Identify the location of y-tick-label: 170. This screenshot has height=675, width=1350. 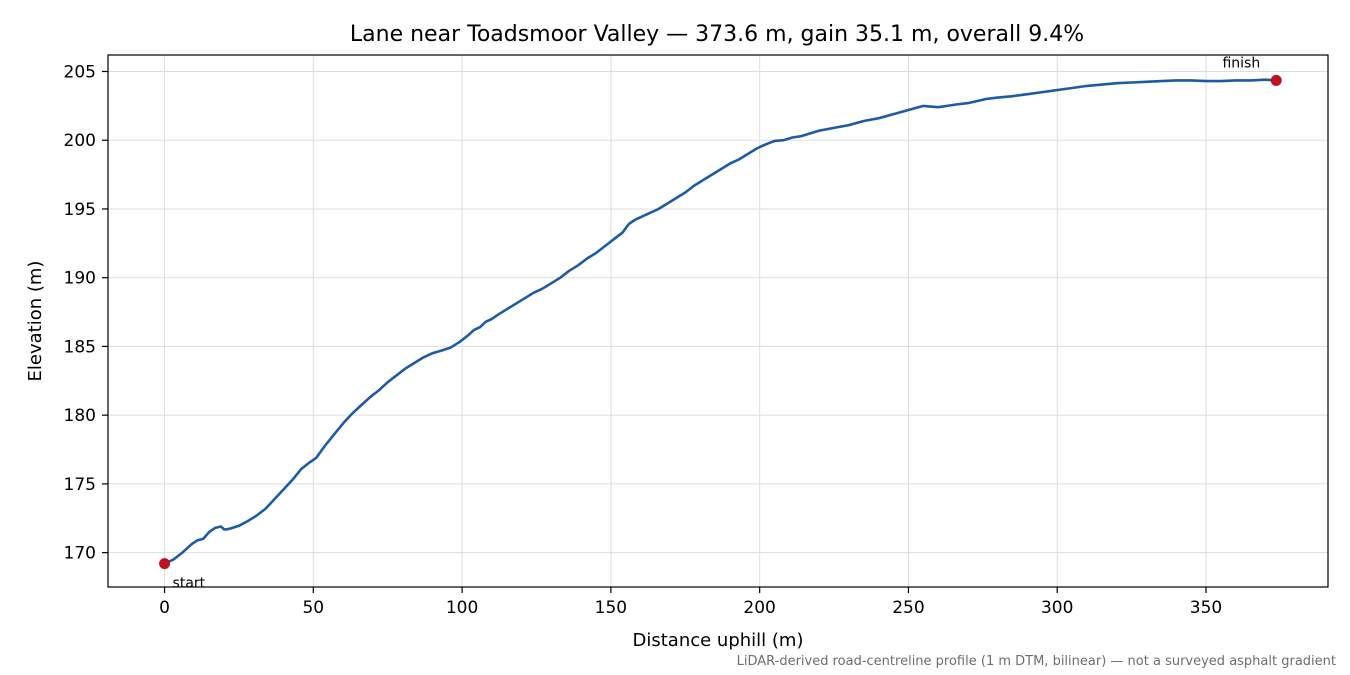
(80, 554).